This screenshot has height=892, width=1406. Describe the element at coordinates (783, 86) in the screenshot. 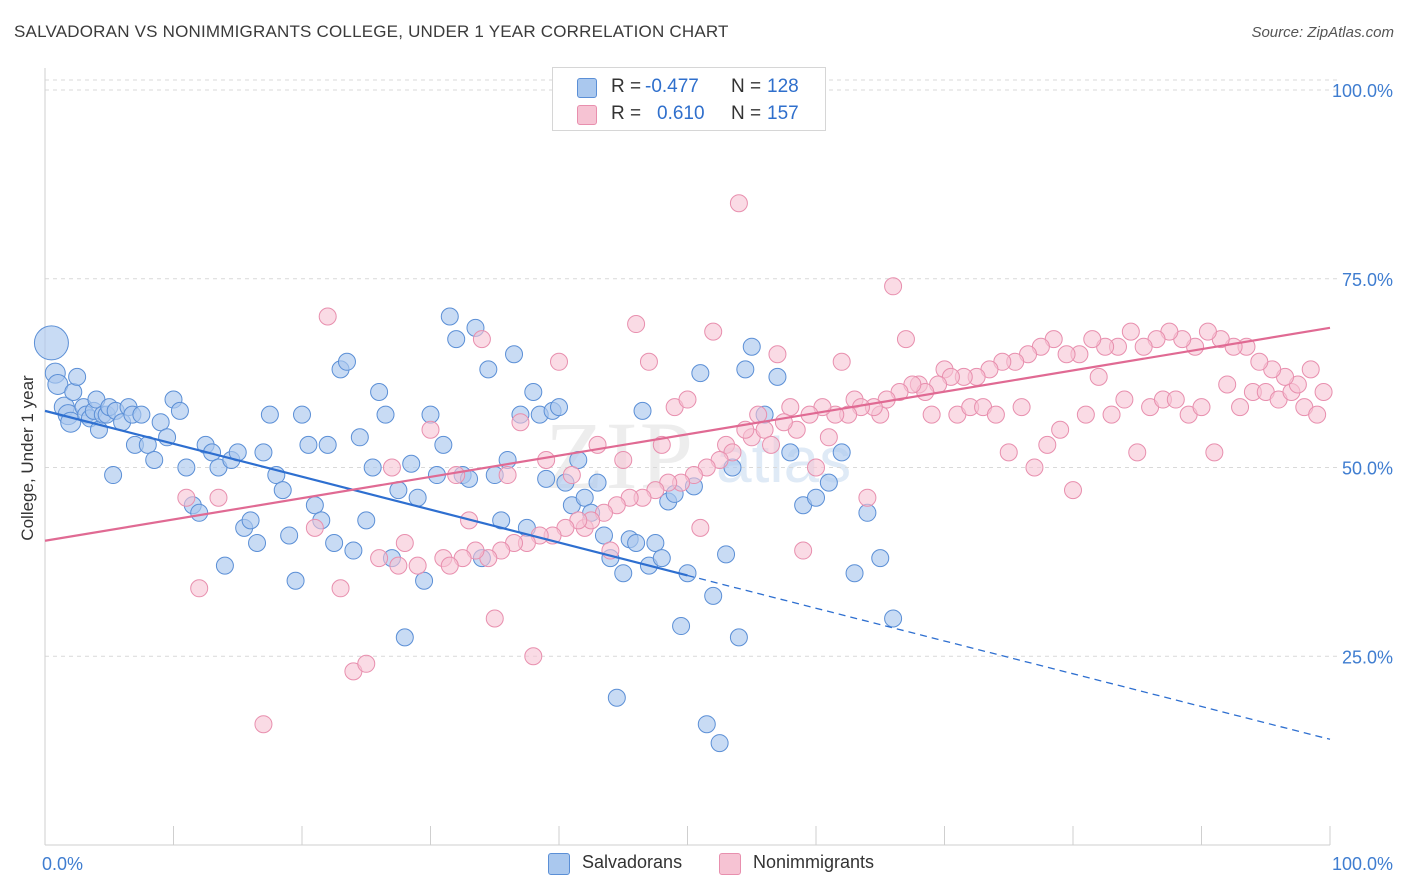

I see `legend-n-value: 128` at that location.